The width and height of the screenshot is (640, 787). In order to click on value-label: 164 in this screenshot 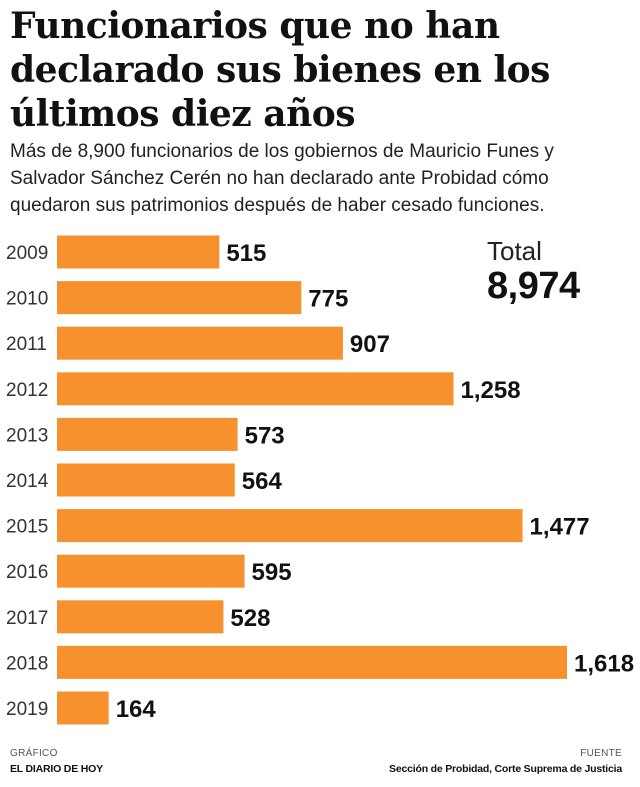, I will do `click(136, 709)`.